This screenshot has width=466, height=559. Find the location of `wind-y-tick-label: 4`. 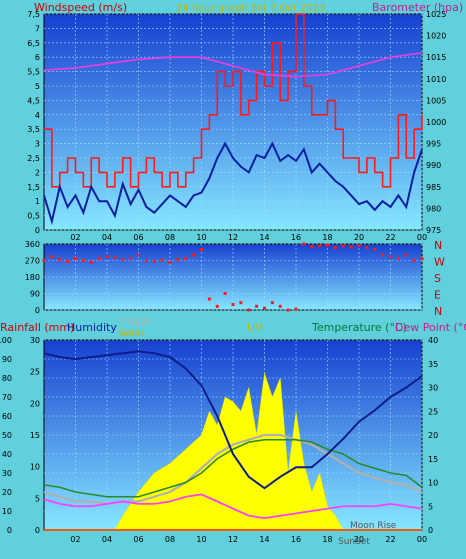

wind-y-tick-label: 4 is located at coordinates (37, 115).